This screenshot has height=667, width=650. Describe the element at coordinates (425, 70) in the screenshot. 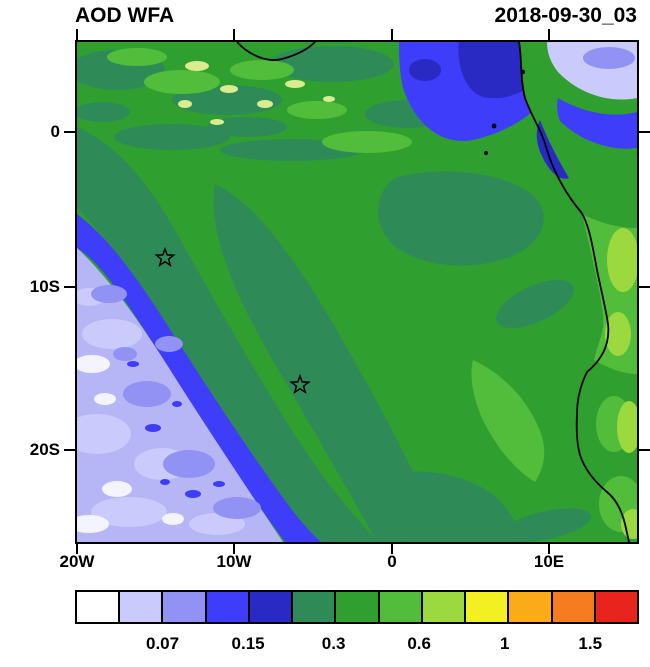

I see `ne-navy-patches` at that location.